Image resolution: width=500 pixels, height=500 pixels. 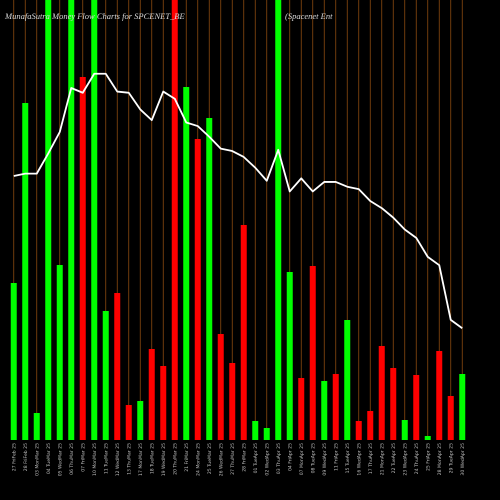 I want to click on x-tick-label: 28 FriFeb 25, so click(x=26, y=457).